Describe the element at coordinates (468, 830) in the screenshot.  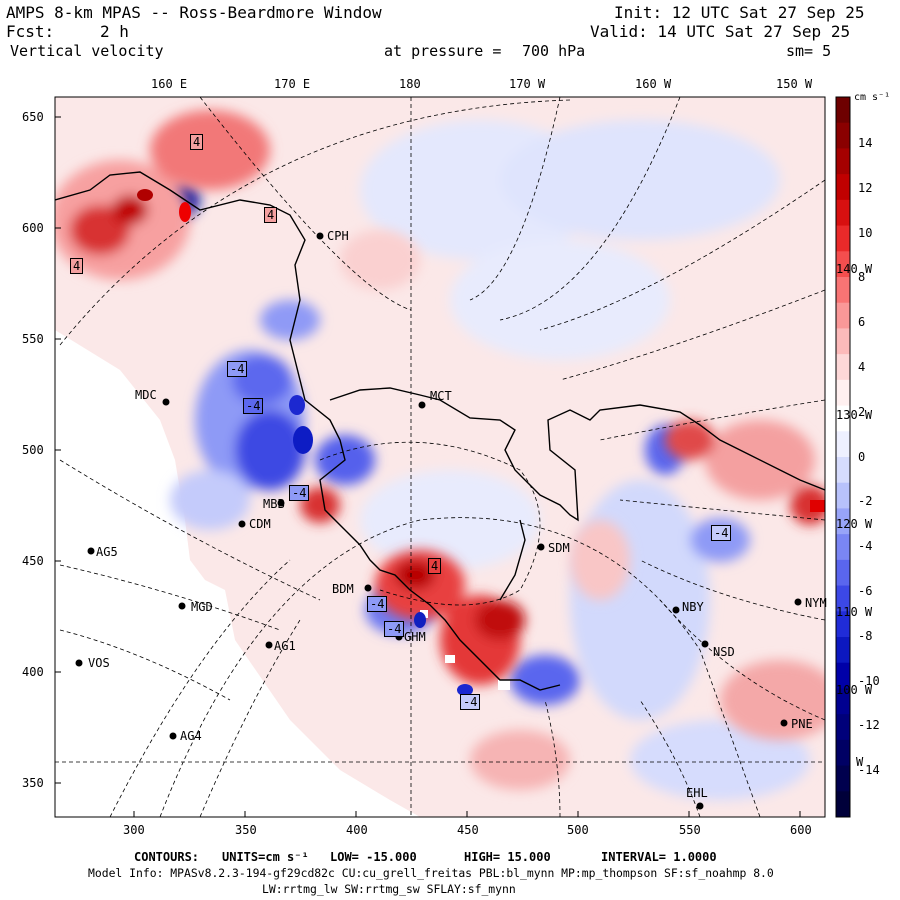
I see `x-tick-label: 450` at that location.